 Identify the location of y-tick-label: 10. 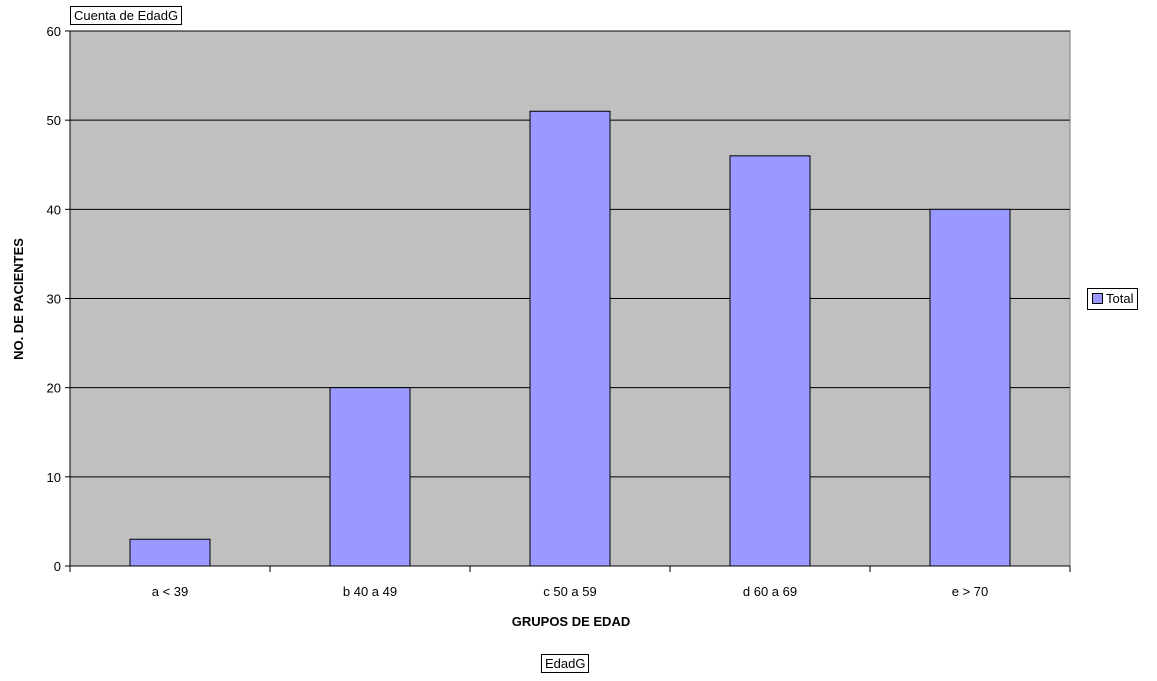
(54, 477).